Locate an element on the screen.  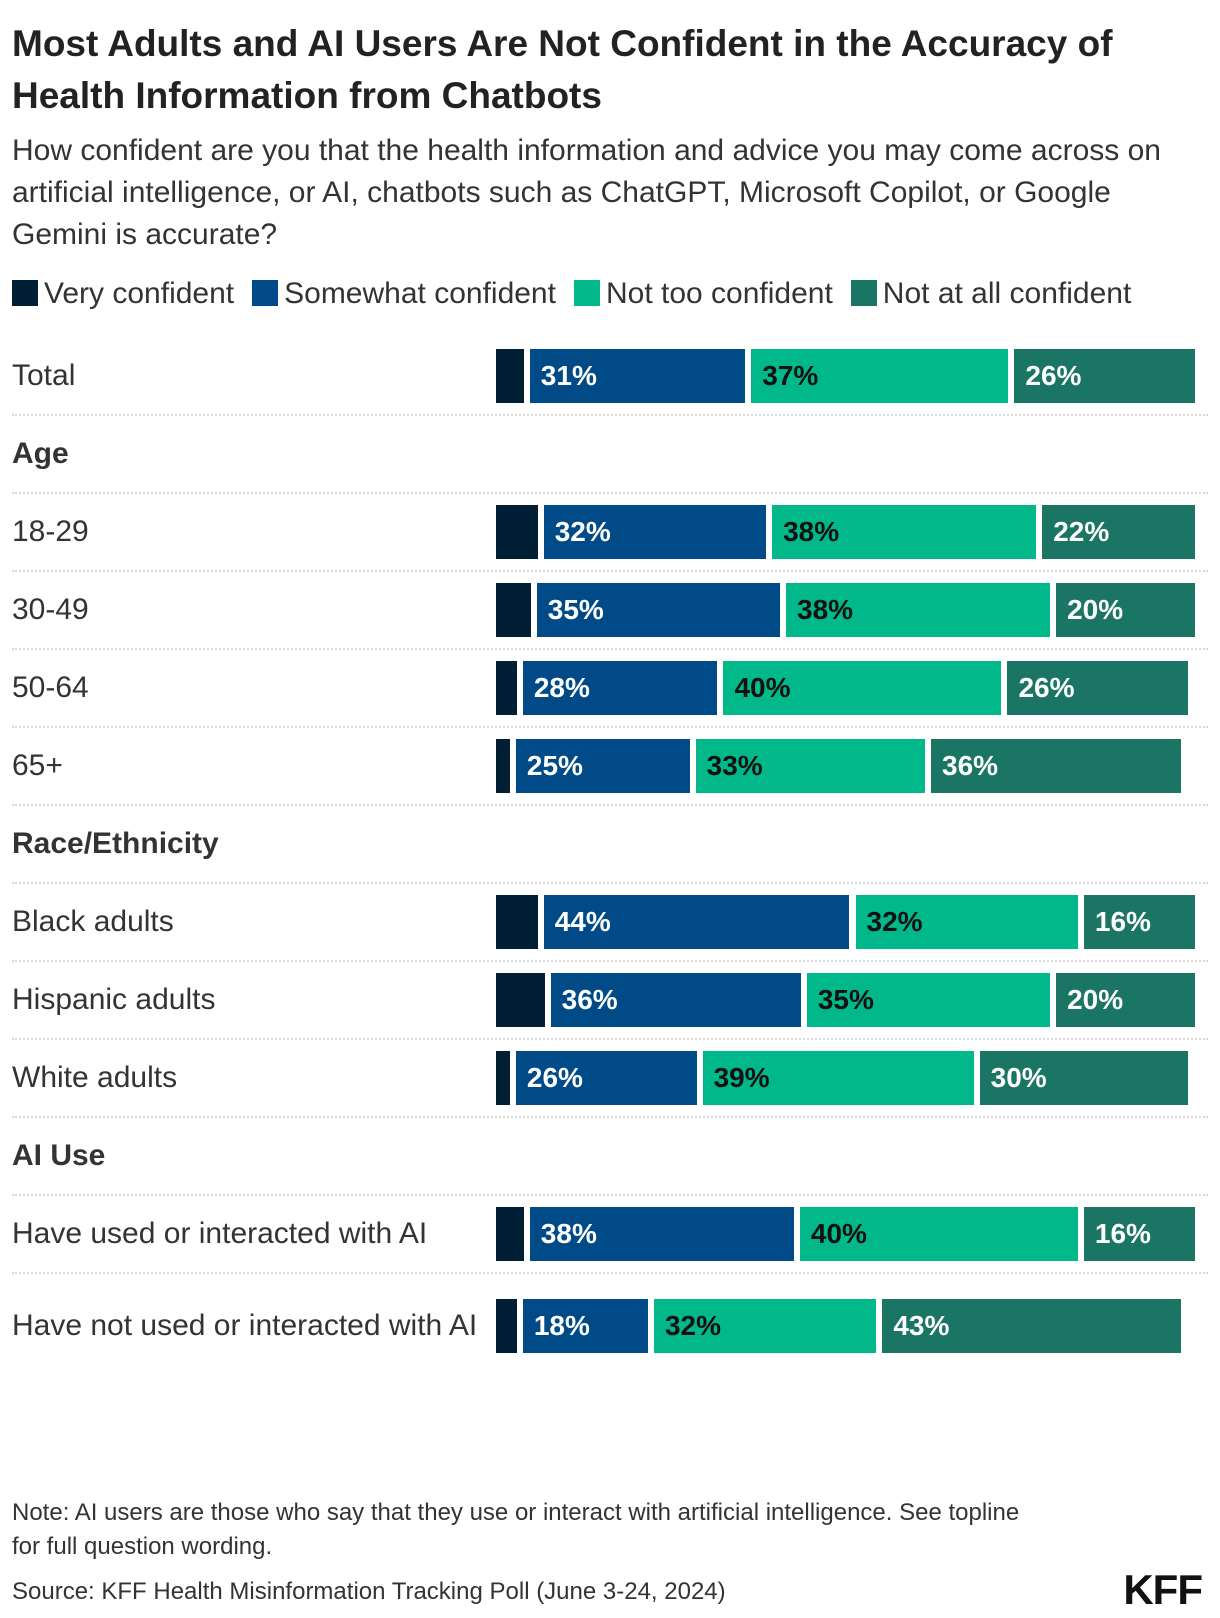
data-label: 44% is located at coordinates (582, 921).